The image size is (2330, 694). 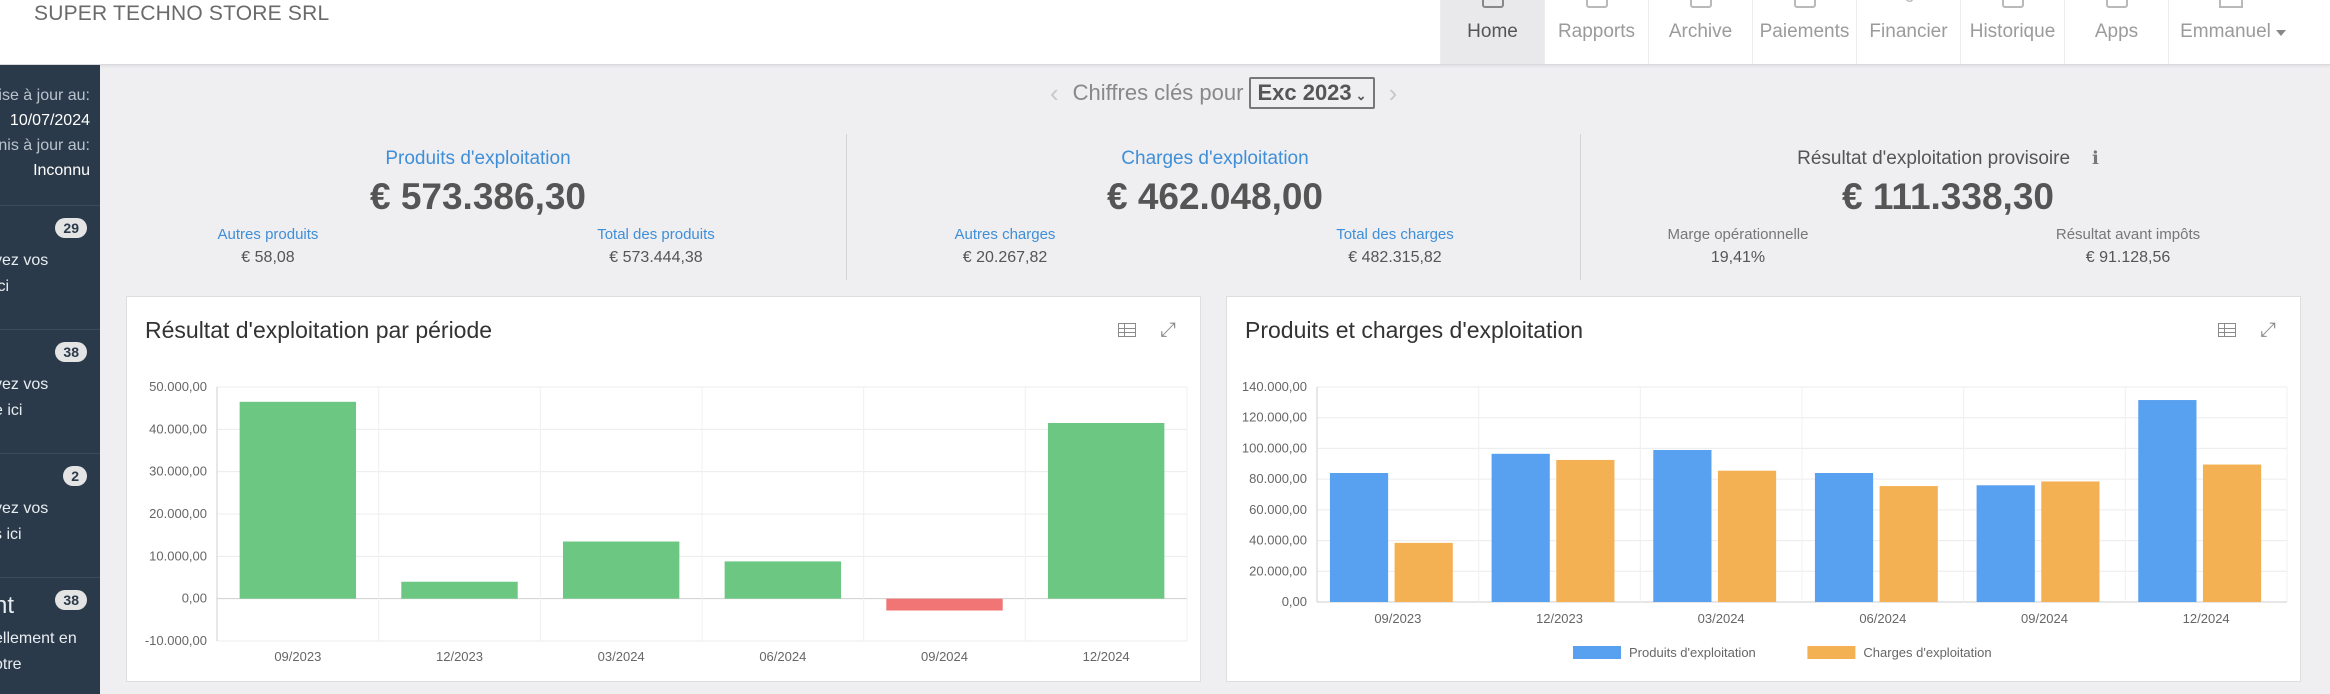 What do you see at coordinates (1948, 196) in the screenshot?
I see `kpi-value: € 111.338,30` at bounding box center [1948, 196].